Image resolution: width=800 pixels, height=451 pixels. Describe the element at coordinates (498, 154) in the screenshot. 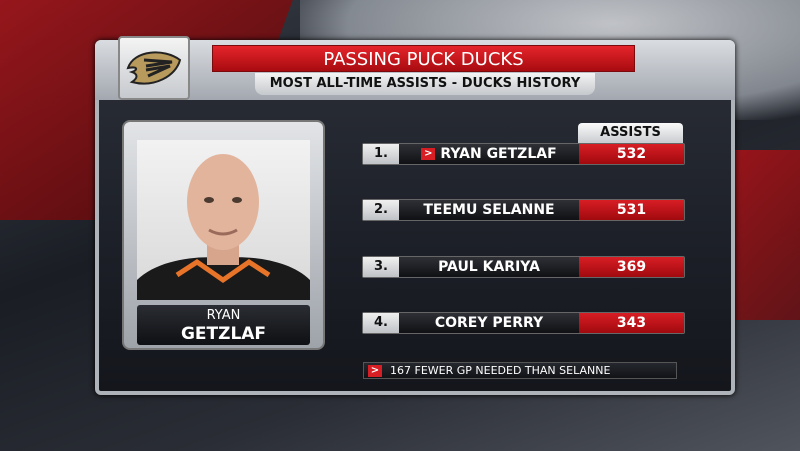

I see `player-name: RYAN GETZLAF` at that location.